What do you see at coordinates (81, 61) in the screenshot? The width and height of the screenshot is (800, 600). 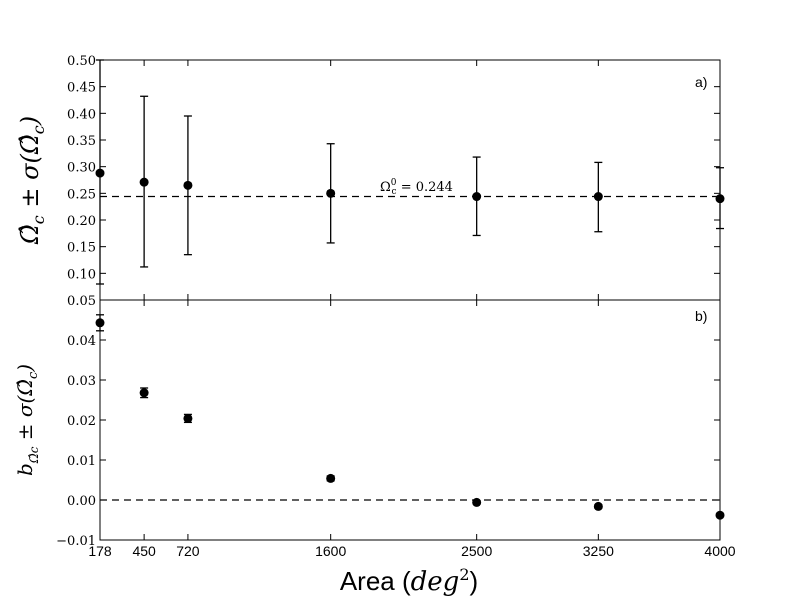 I see `y-tick-label: 0.50` at bounding box center [81, 61].